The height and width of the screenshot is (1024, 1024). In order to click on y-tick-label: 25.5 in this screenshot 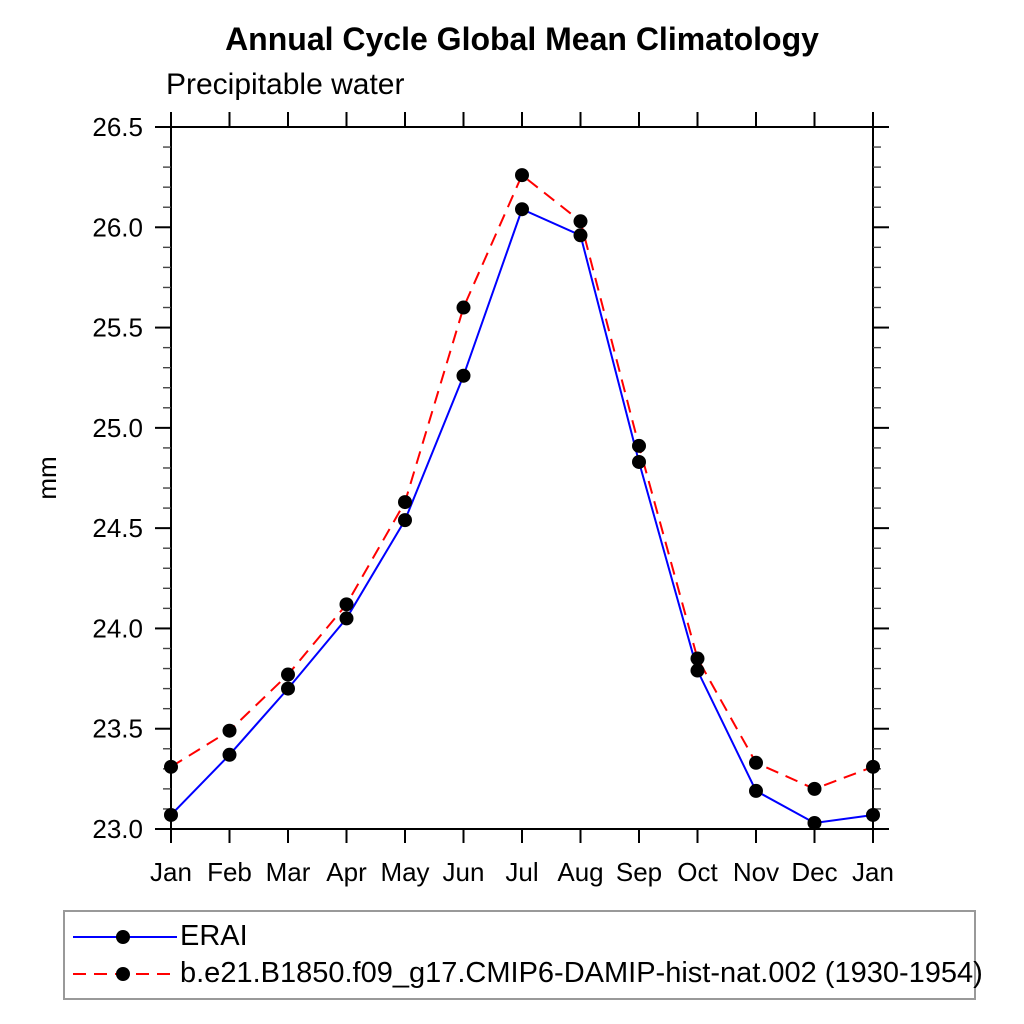, I will do `click(117, 328)`.